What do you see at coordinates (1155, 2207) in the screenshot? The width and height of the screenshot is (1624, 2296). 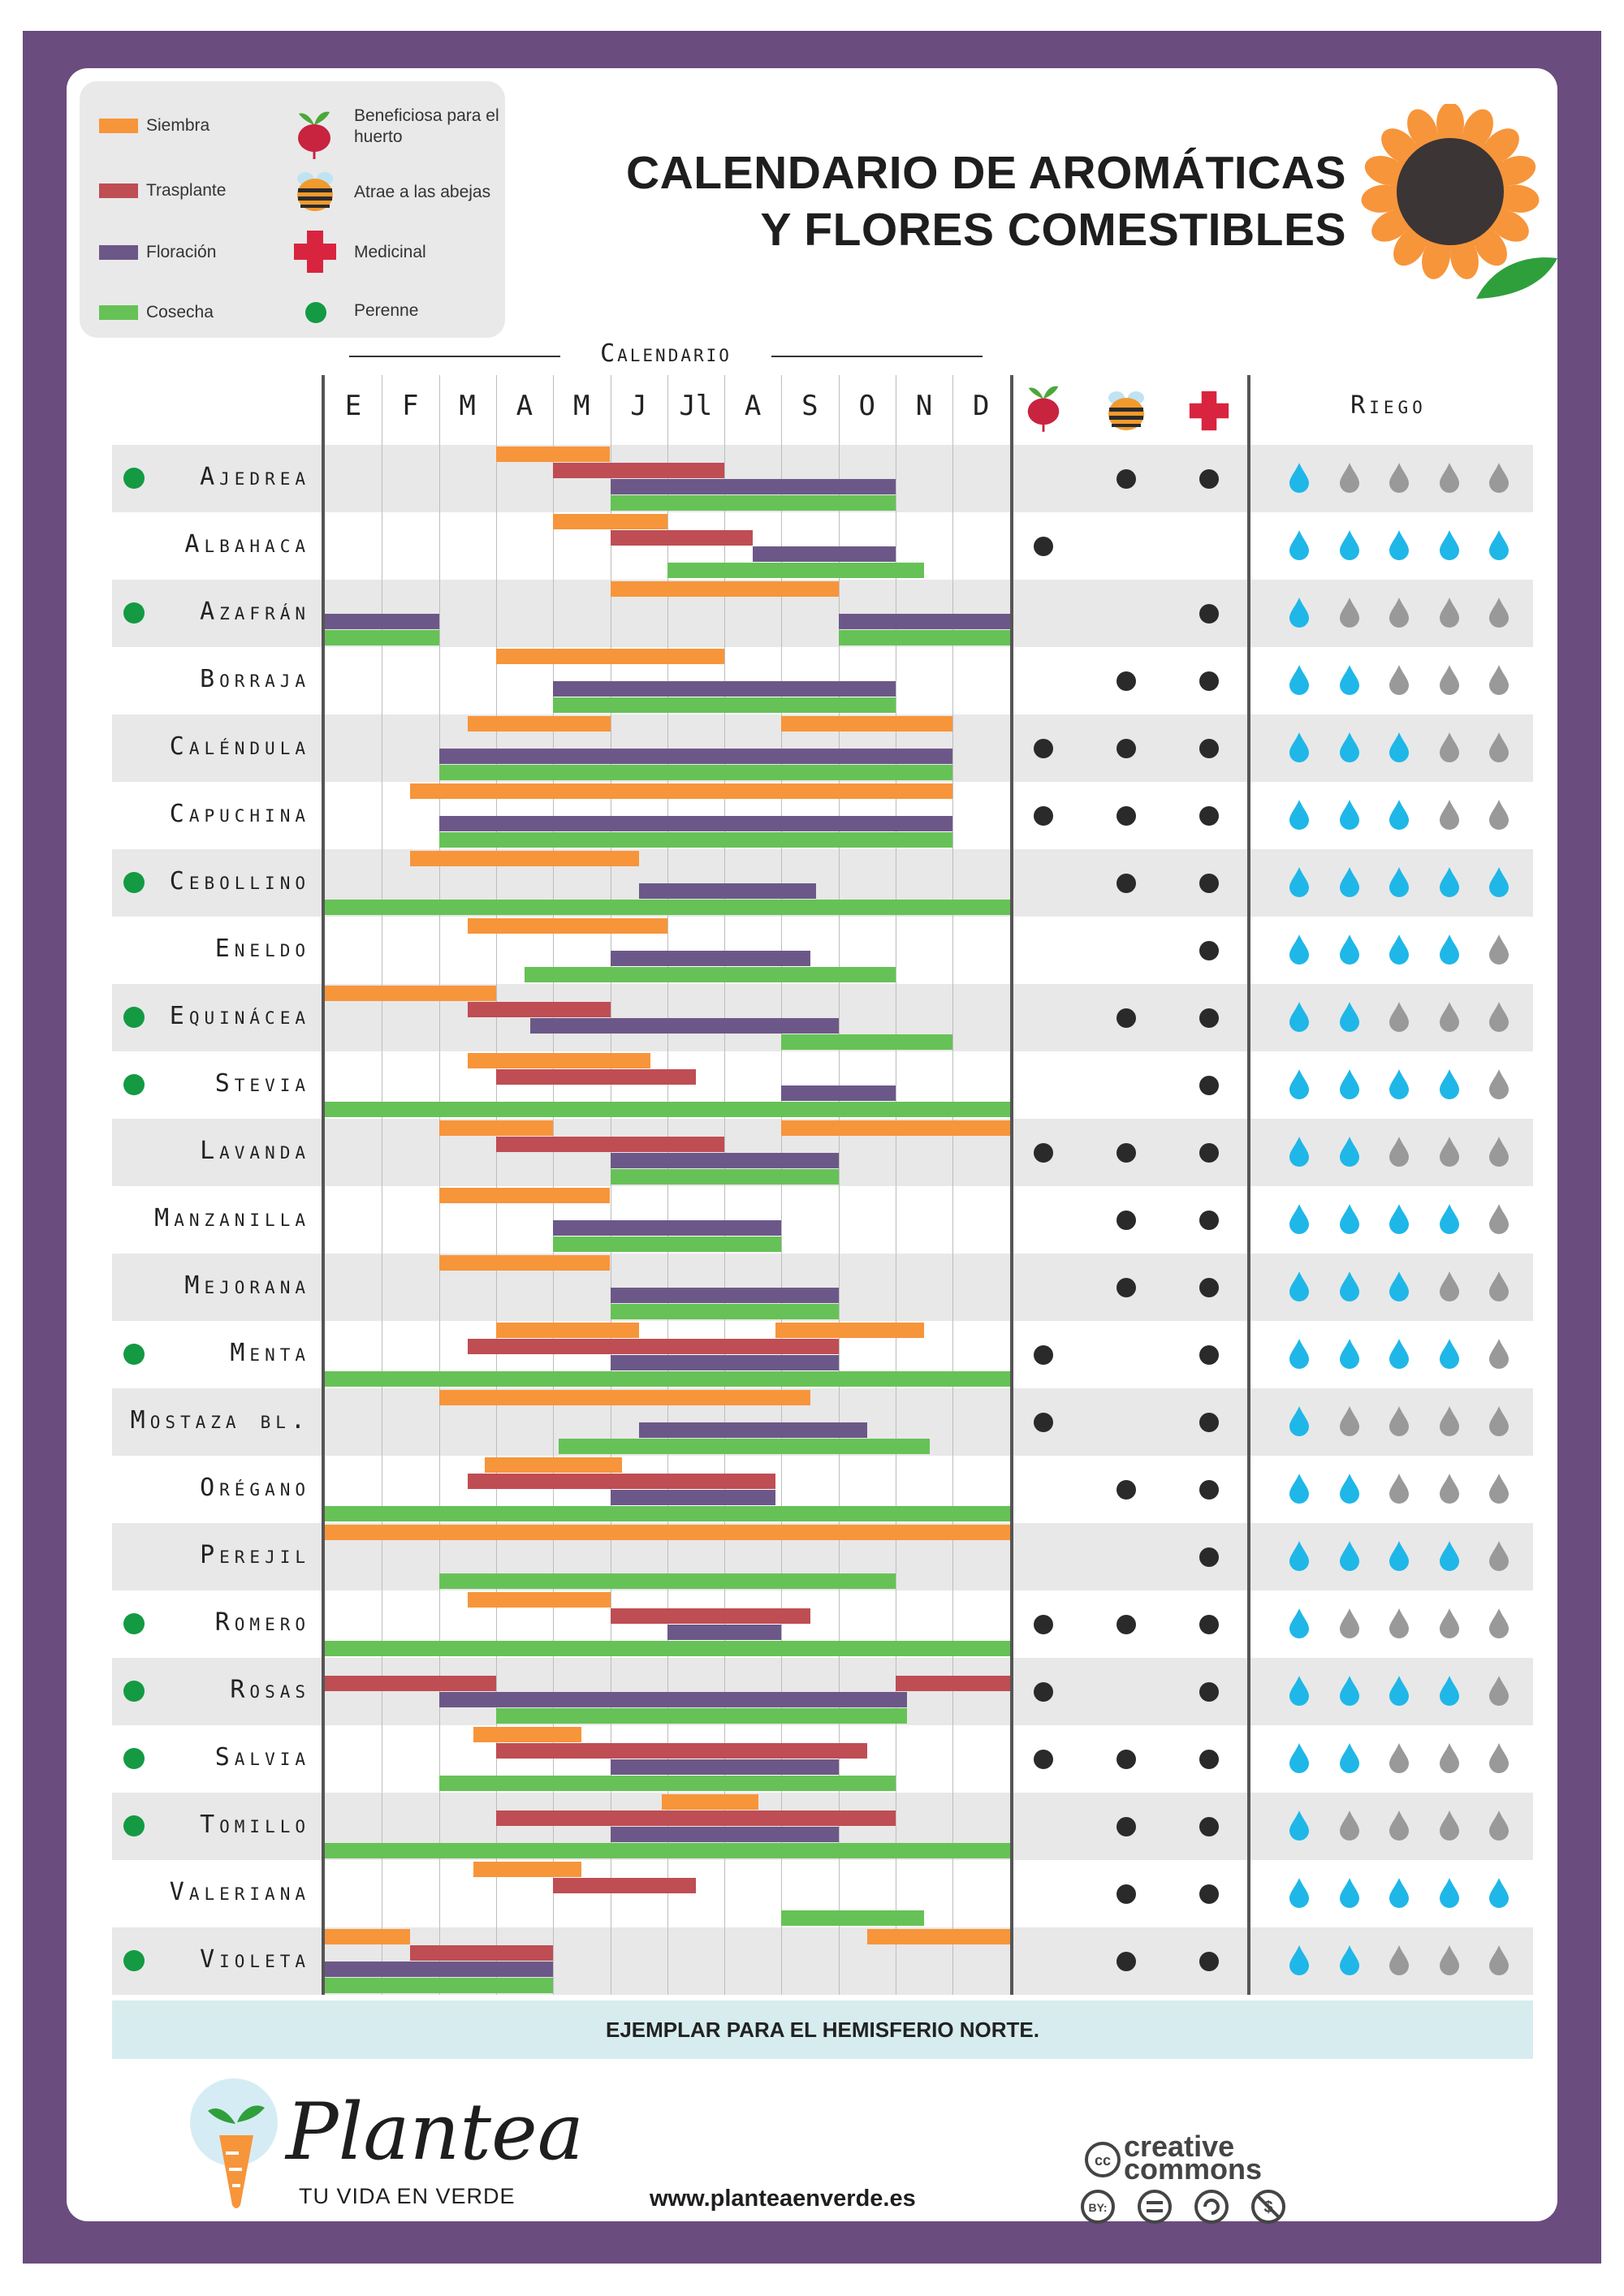 I see `equals-icon` at bounding box center [1155, 2207].